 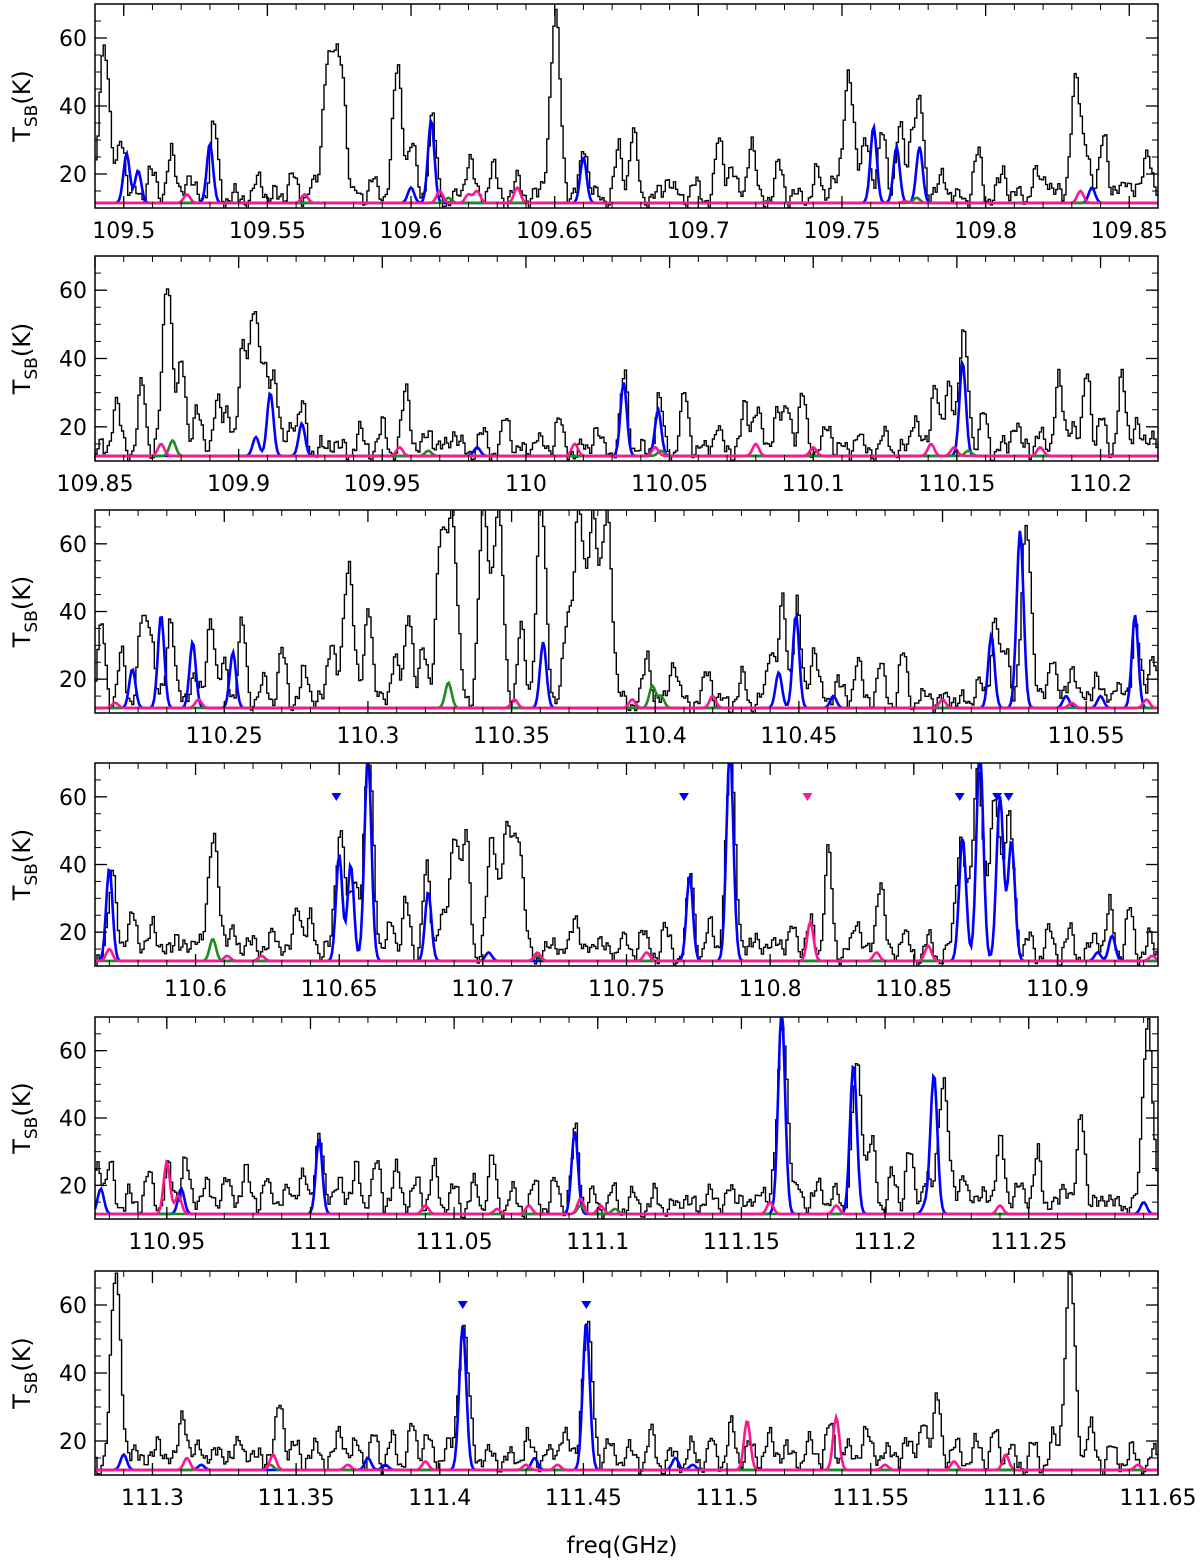 I want to click on x-tick-label: 110.05, so click(x=669, y=484).